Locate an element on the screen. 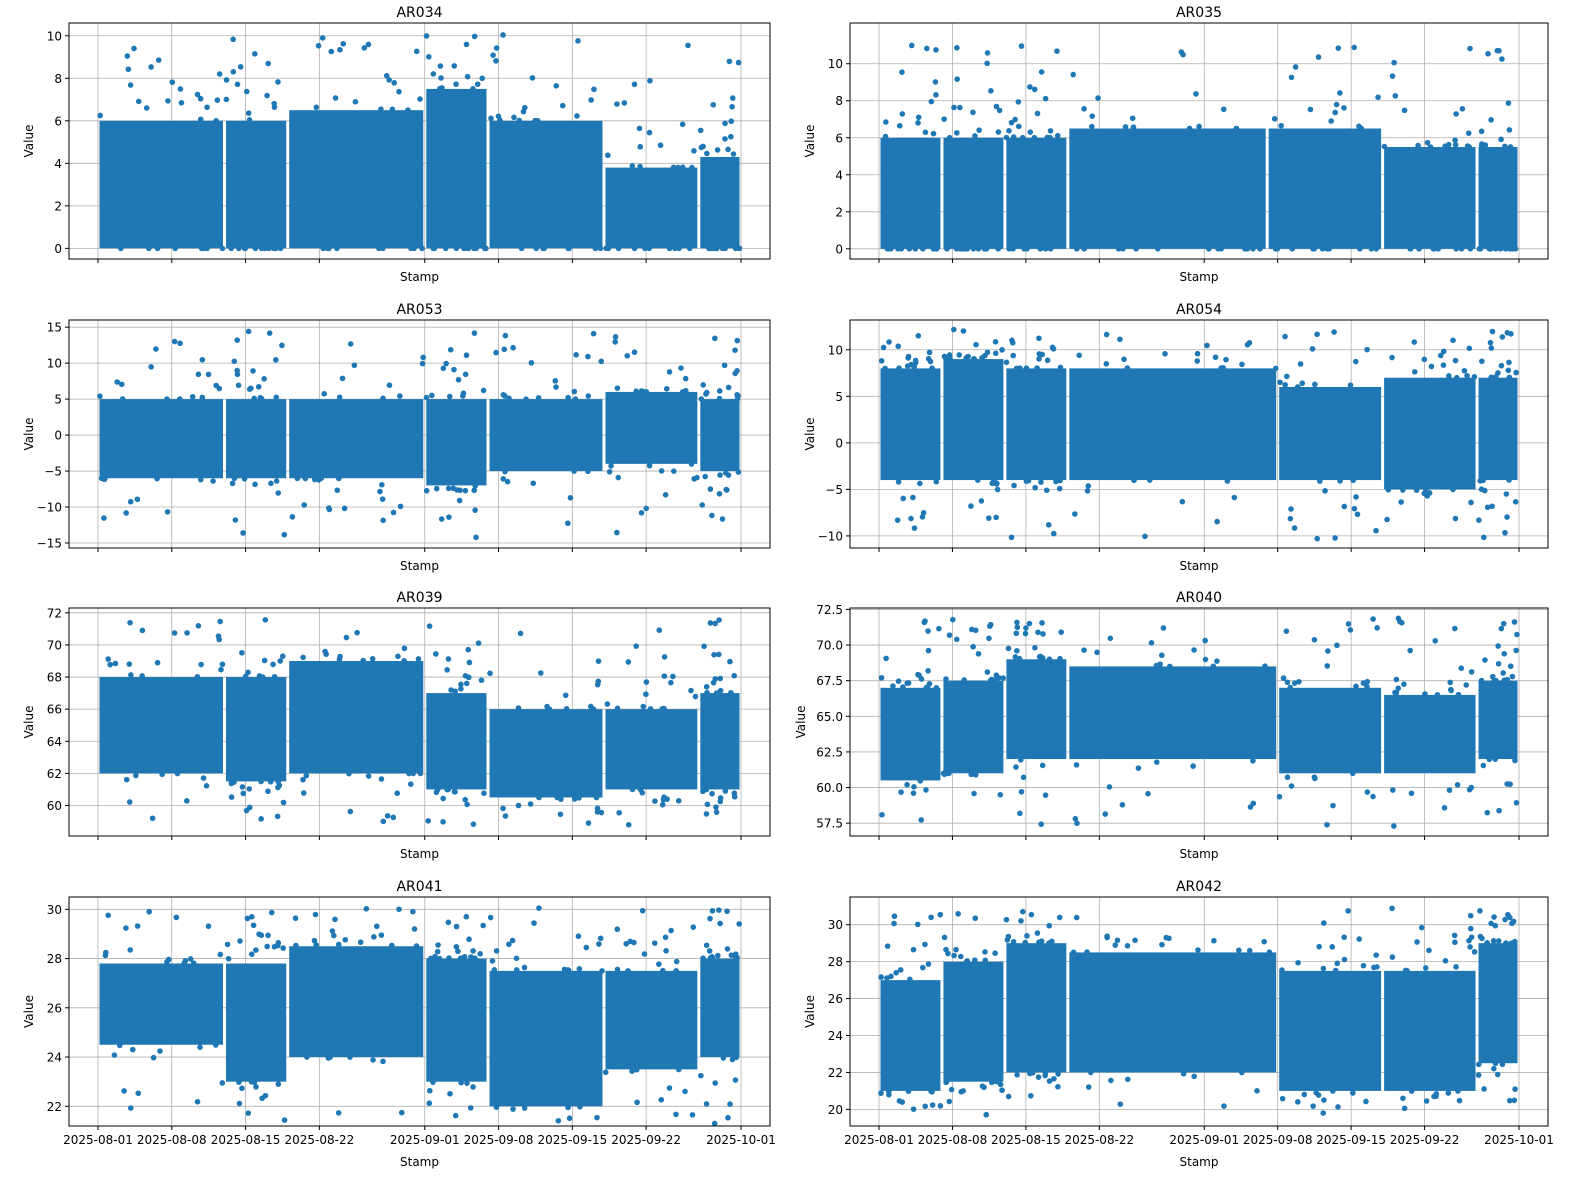 The width and height of the screenshot is (1582, 1189). x-axis-label: Stamp is located at coordinates (419, 566).